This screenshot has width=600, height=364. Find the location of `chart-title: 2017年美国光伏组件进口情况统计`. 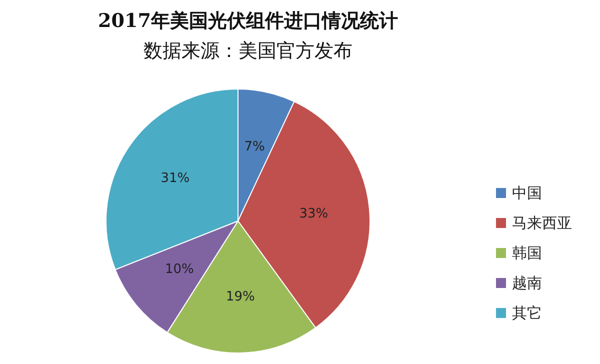

chart-title: 2017年美国光伏组件进口情况统计 is located at coordinates (248, 21).